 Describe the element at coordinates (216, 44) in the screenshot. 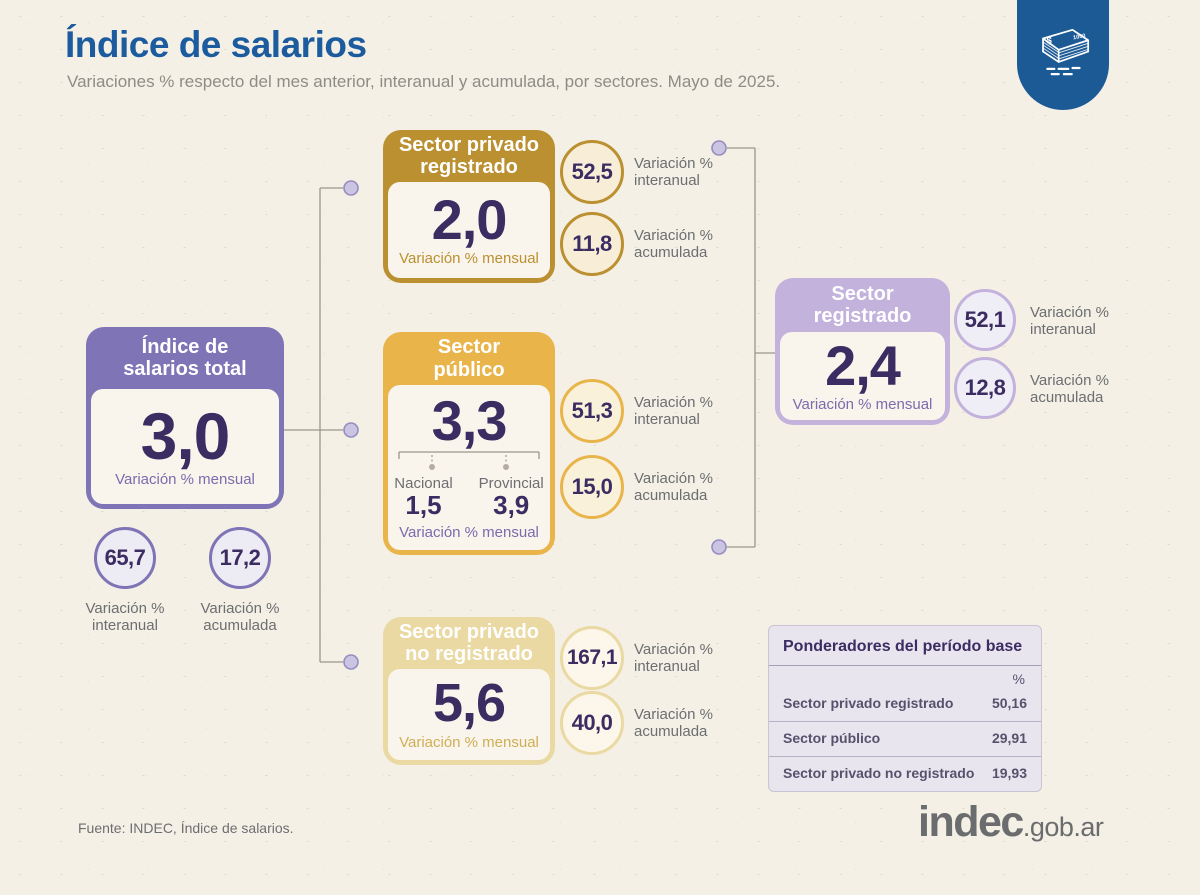

I see `page-title: Índice de salarios` at that location.